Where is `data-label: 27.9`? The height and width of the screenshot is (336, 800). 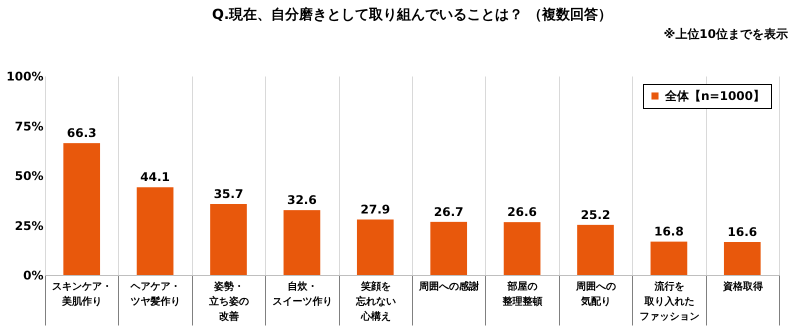
data-label: 27.9 is located at coordinates (375, 209).